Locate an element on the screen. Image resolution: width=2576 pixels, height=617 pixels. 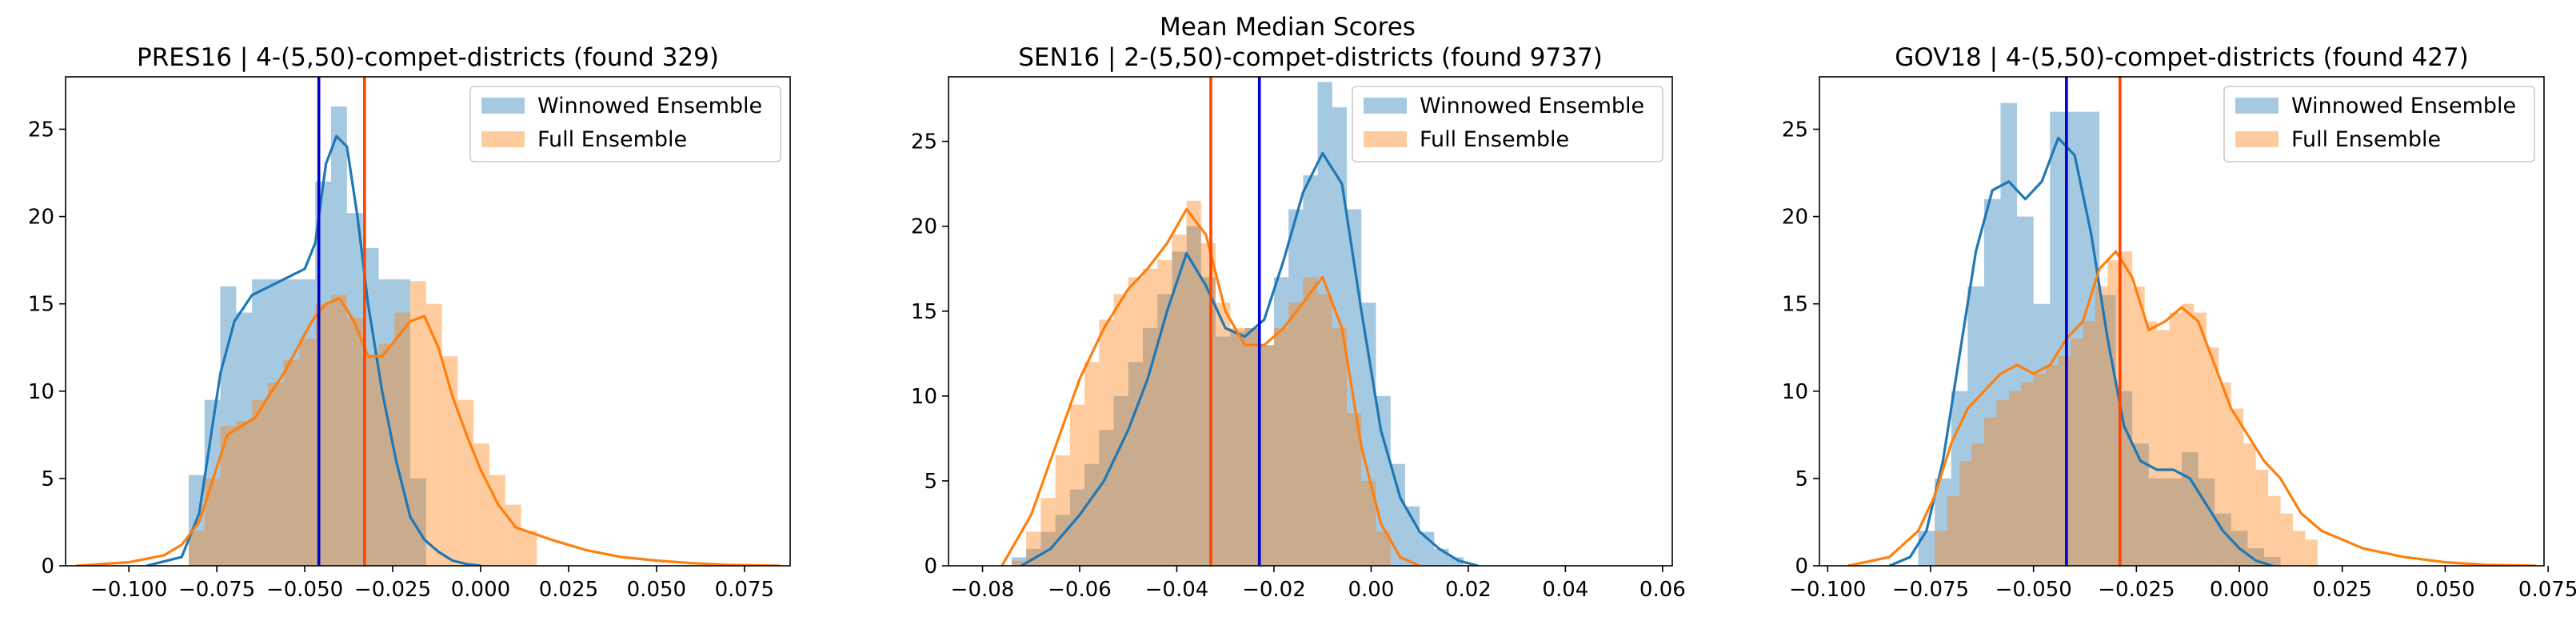
panel-1-xtick-label: 0.075 is located at coordinates (745, 590).